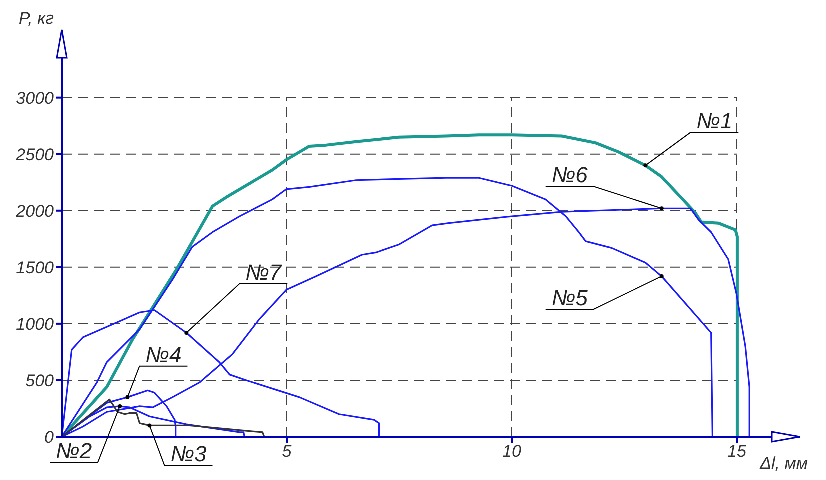 This screenshot has width=826, height=480. What do you see at coordinates (714, 121) in the screenshot?
I see `annotation: №1` at bounding box center [714, 121].